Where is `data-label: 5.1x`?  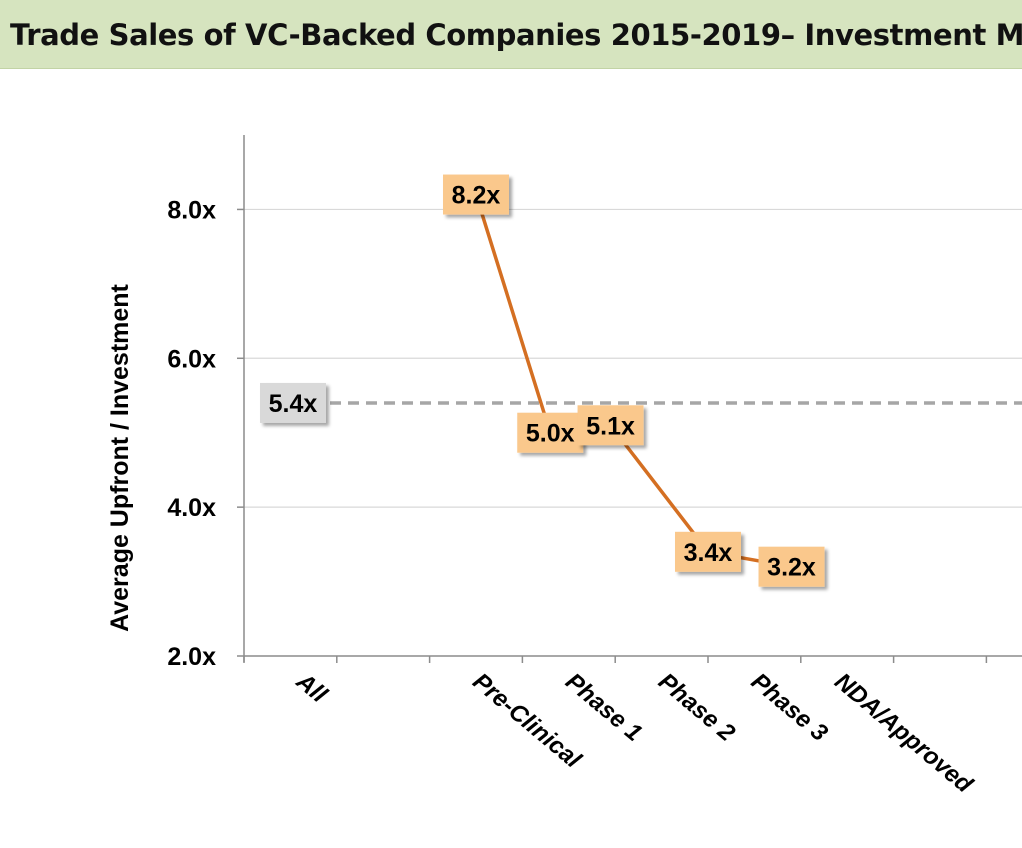 data-label: 5.1x is located at coordinates (610, 426).